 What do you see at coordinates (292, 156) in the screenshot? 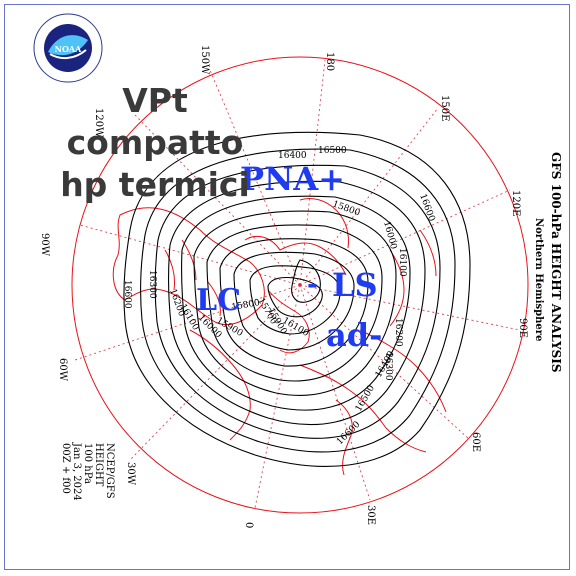
I see `contour-label: 16400` at bounding box center [292, 156].